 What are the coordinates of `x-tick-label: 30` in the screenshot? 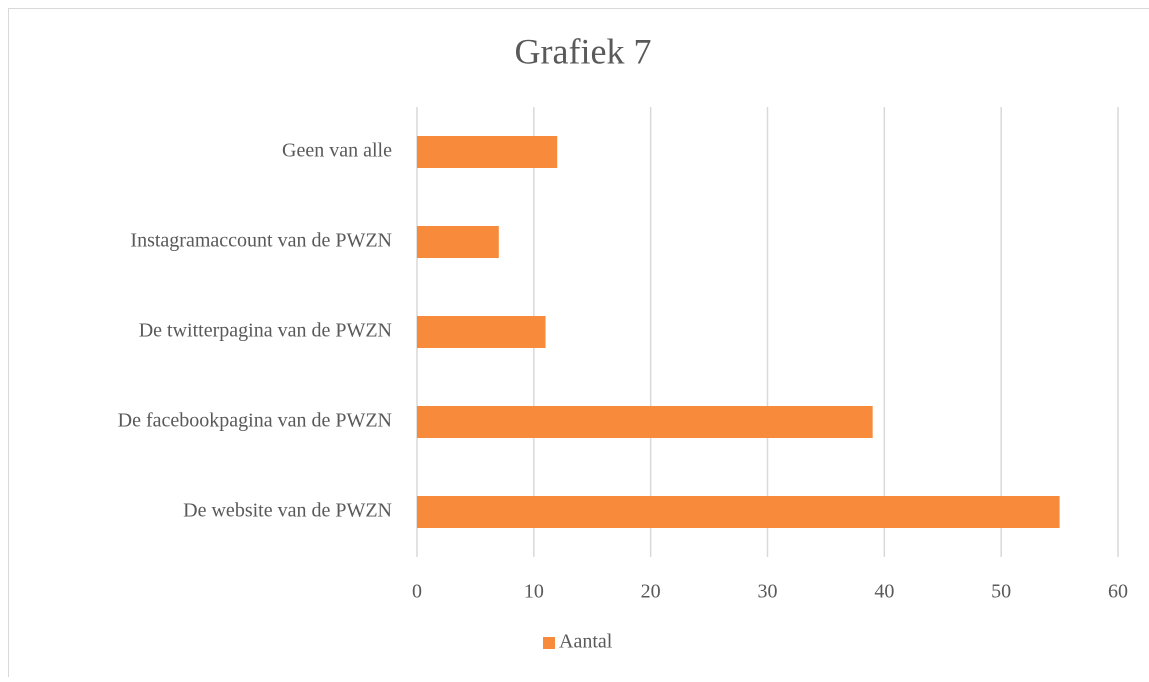 It's located at (768, 592).